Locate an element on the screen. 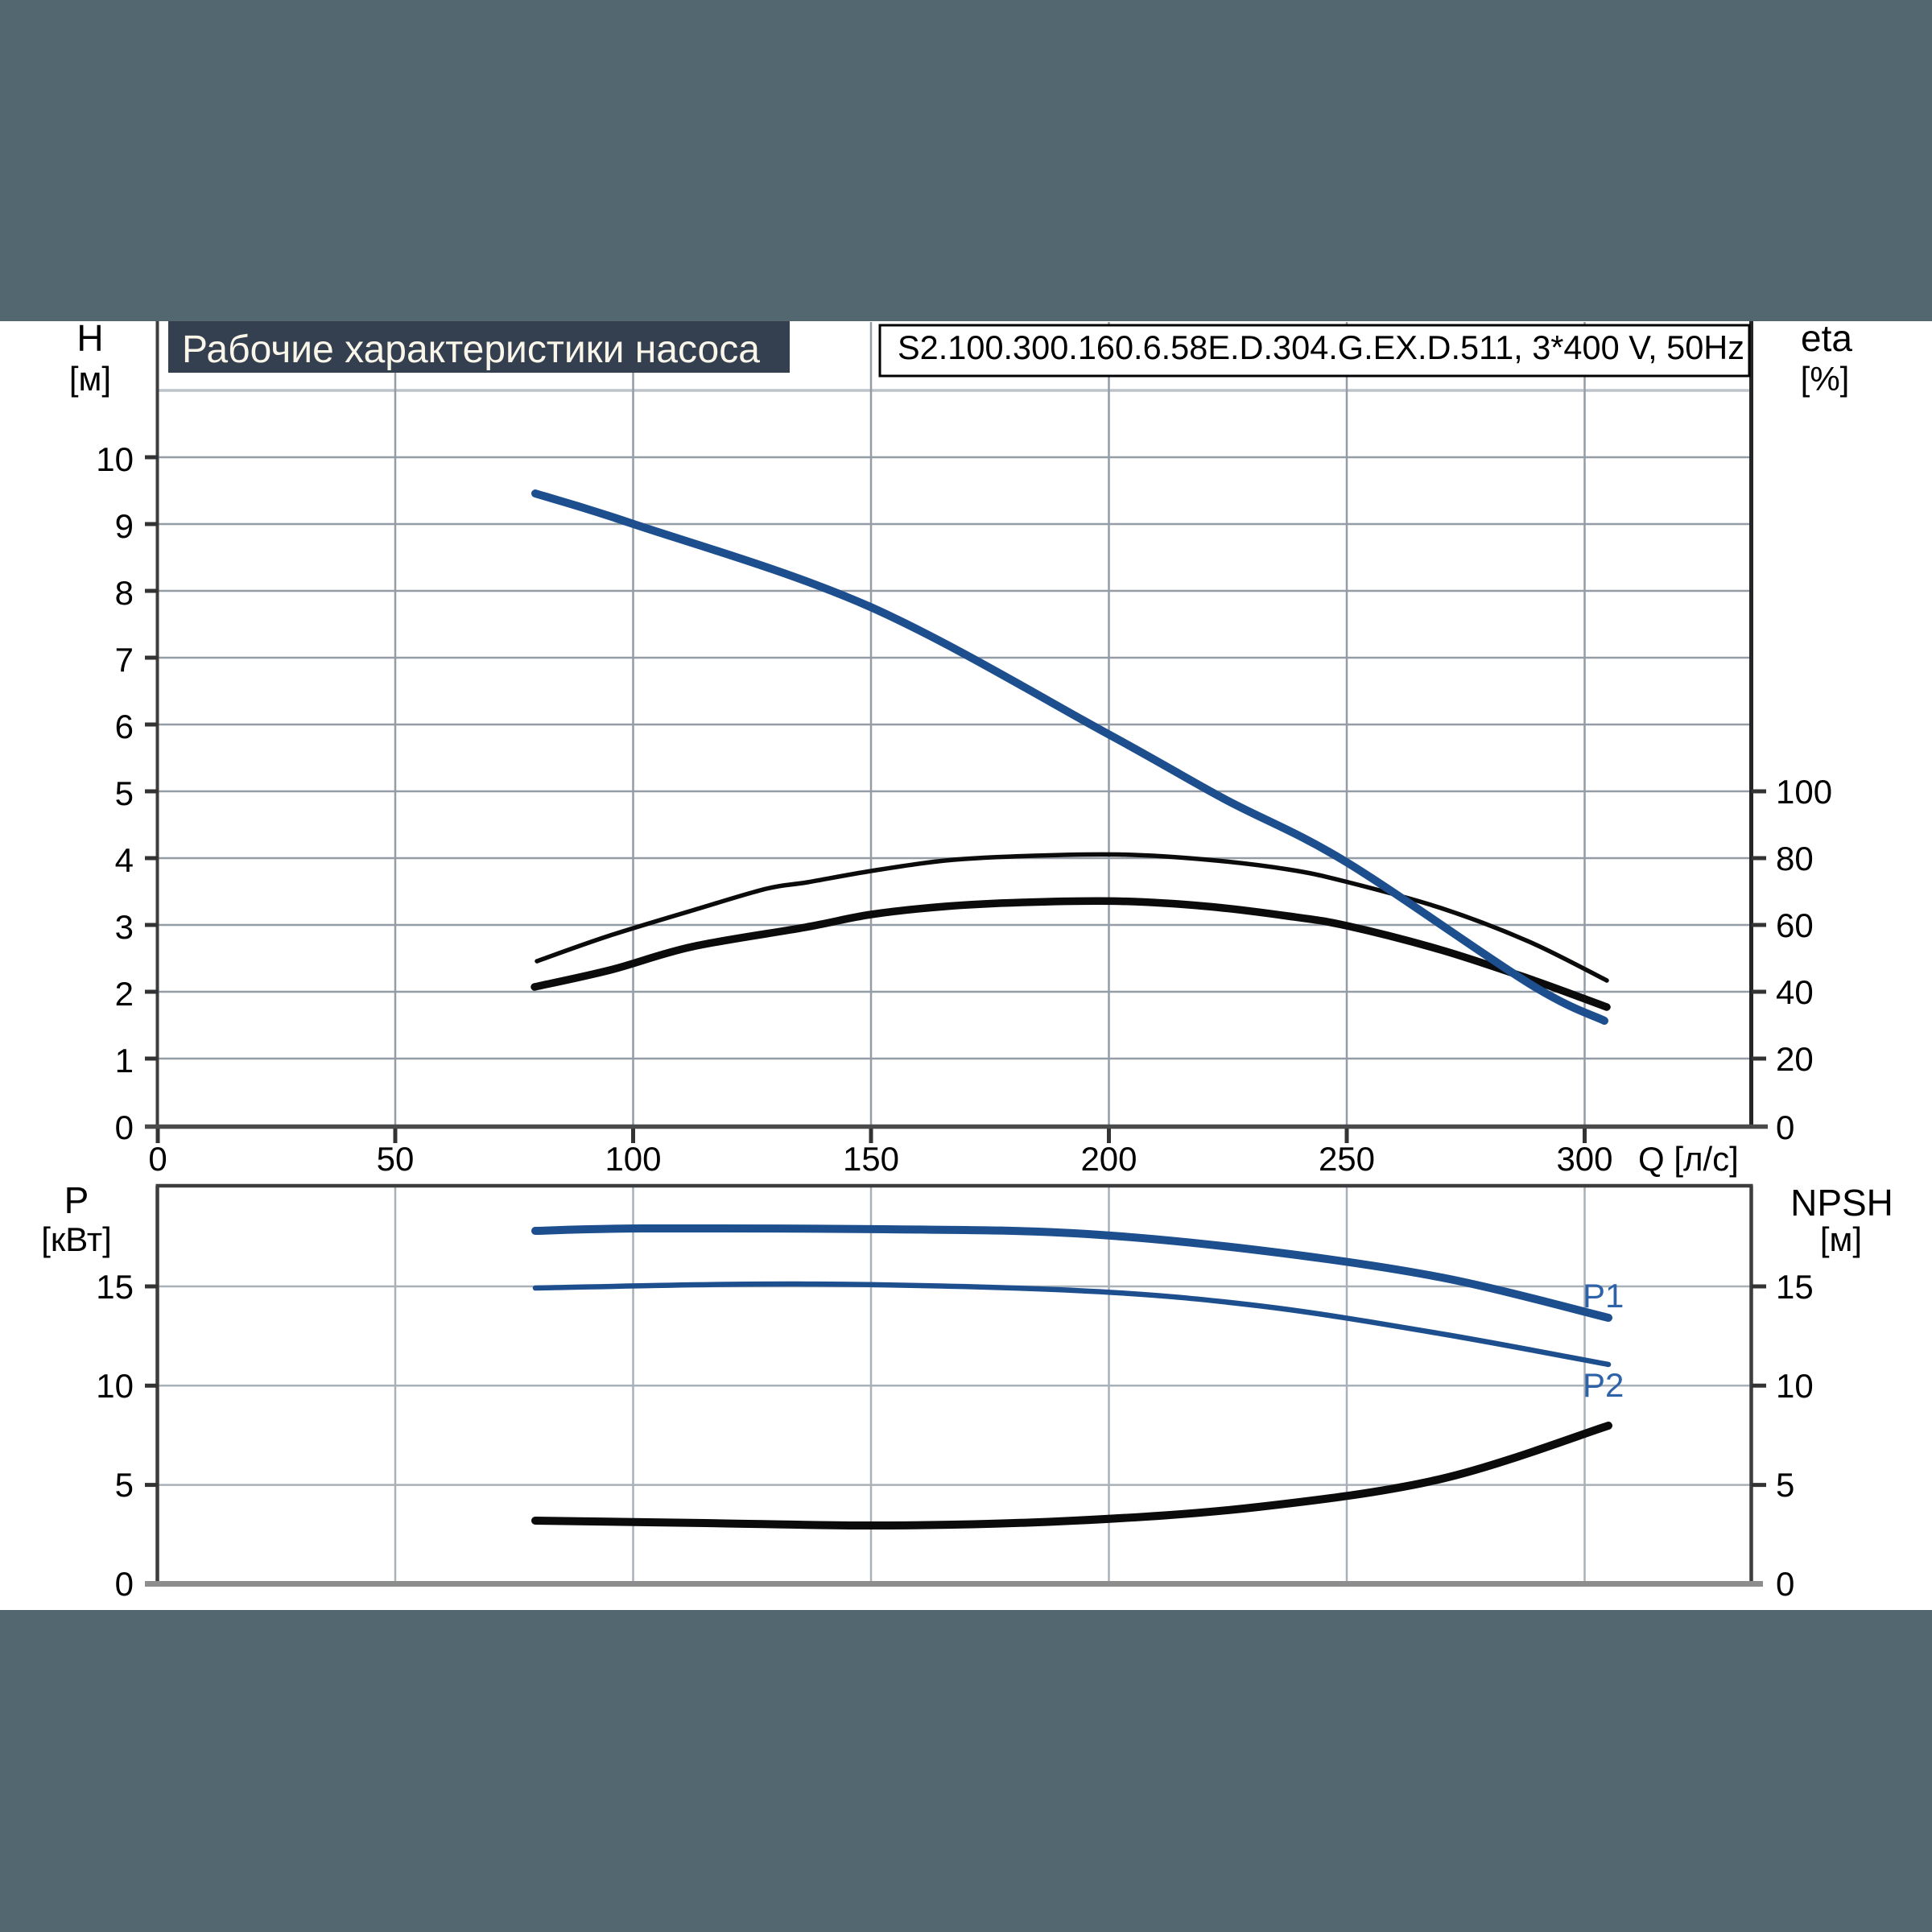 The image size is (1932, 1932). svg-text: P is located at coordinates (76, 1200).